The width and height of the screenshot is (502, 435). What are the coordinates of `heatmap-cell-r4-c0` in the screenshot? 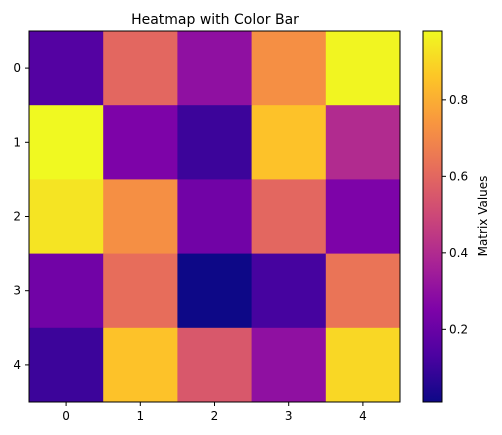 It's located at (66, 365).